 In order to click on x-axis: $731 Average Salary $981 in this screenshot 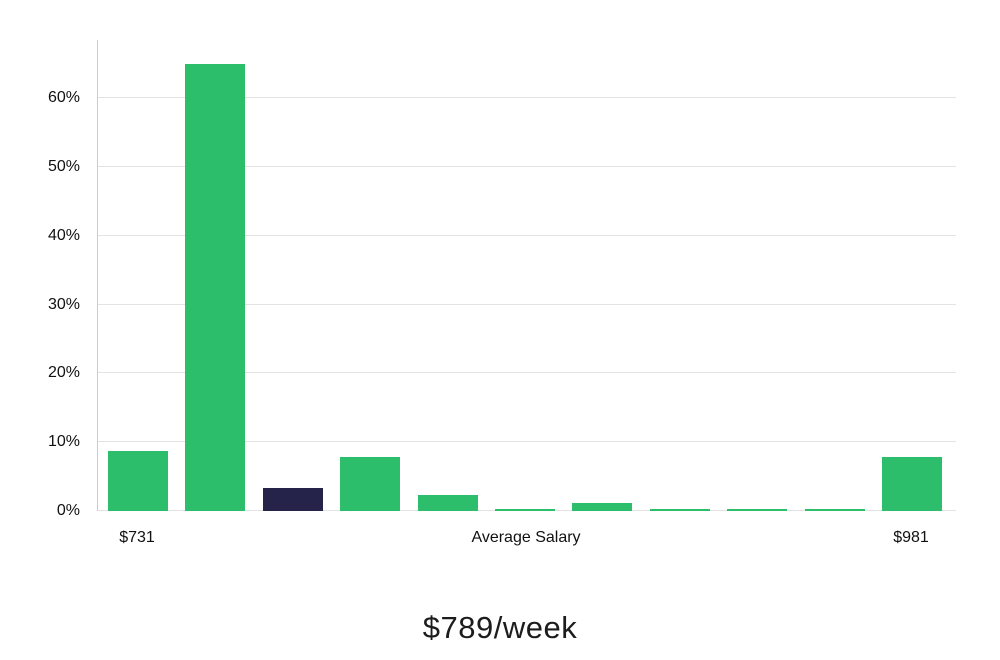, I will do `click(526, 542)`.